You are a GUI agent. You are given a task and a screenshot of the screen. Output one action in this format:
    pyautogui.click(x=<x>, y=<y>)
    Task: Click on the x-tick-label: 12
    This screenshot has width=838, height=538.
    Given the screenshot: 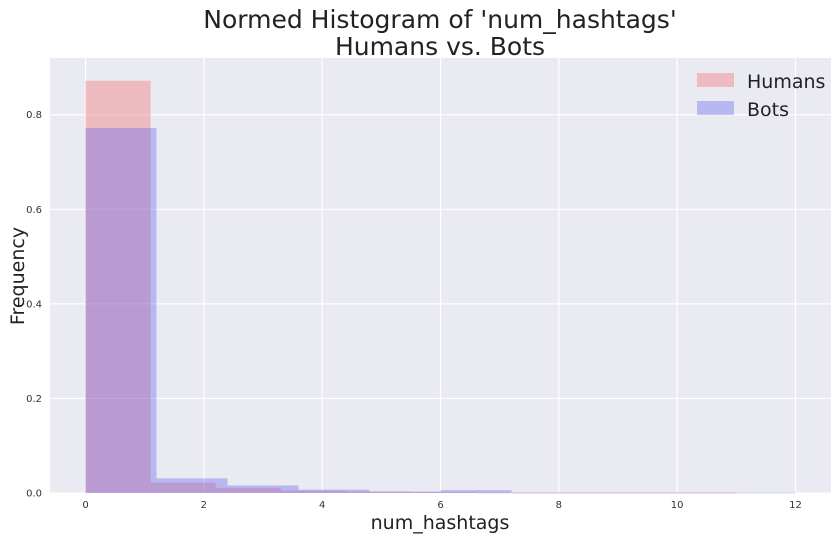 What is the action you would take?
    pyautogui.click(x=795, y=505)
    